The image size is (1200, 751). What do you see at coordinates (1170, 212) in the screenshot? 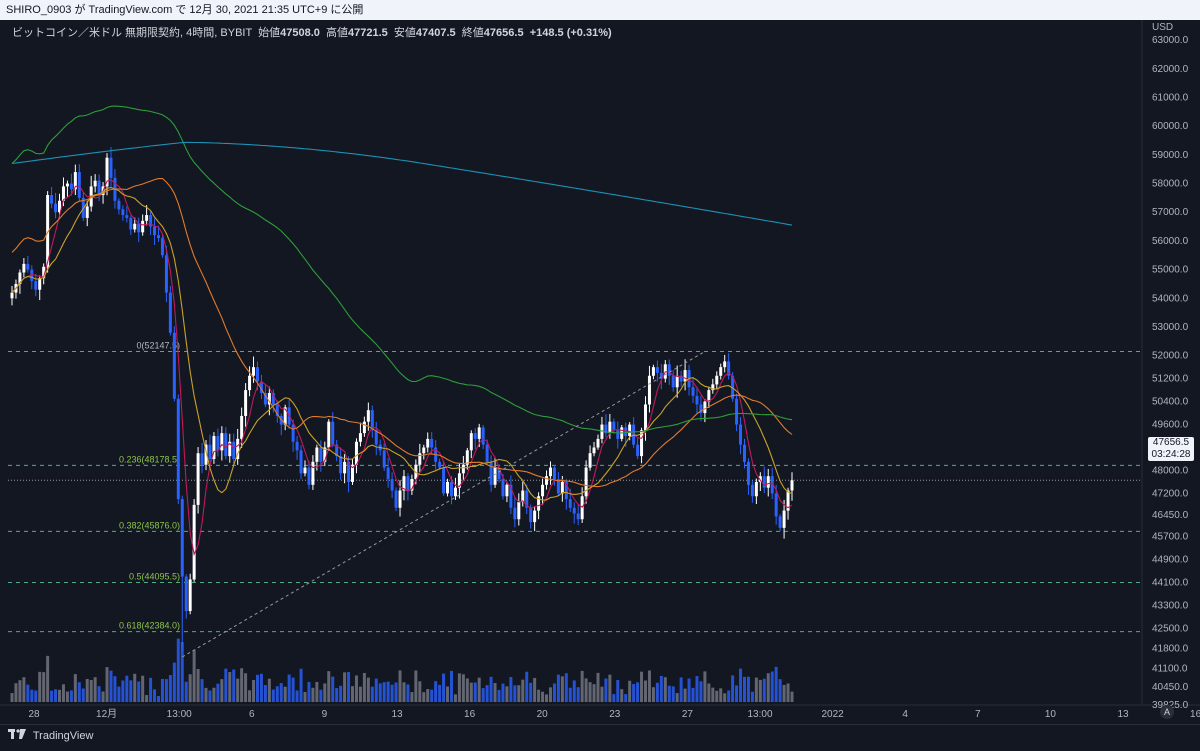
I see `y-tick-label: 57000.0` at bounding box center [1170, 212].